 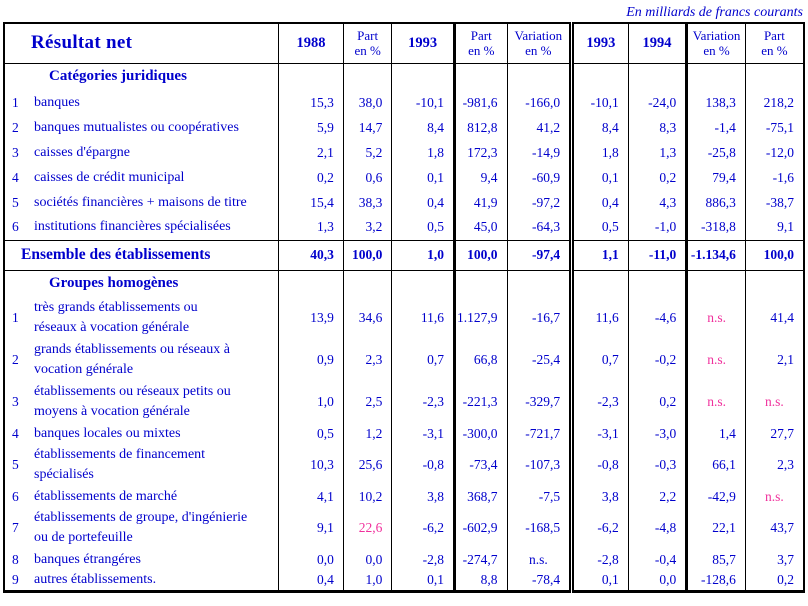 I want to click on cell-value: -4,8, so click(x=658, y=528).